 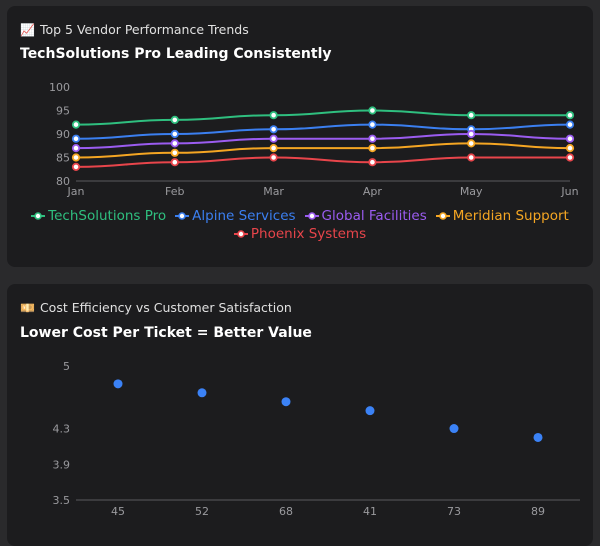 What do you see at coordinates (538, 511) in the screenshot?
I see `x-tick-label: 89` at bounding box center [538, 511].